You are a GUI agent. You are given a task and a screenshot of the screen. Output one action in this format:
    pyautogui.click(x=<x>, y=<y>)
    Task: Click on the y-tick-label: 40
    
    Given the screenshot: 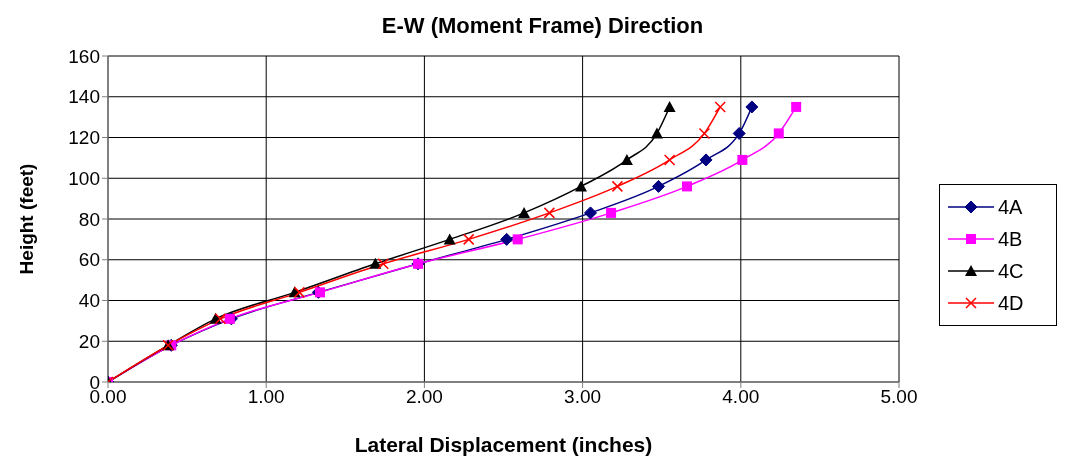 What is the action you would take?
    pyautogui.click(x=89, y=301)
    